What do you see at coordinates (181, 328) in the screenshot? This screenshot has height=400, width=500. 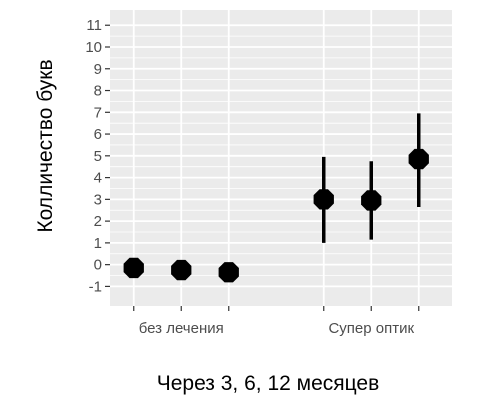 I see `x-tick-label: без лечения` at bounding box center [181, 328].